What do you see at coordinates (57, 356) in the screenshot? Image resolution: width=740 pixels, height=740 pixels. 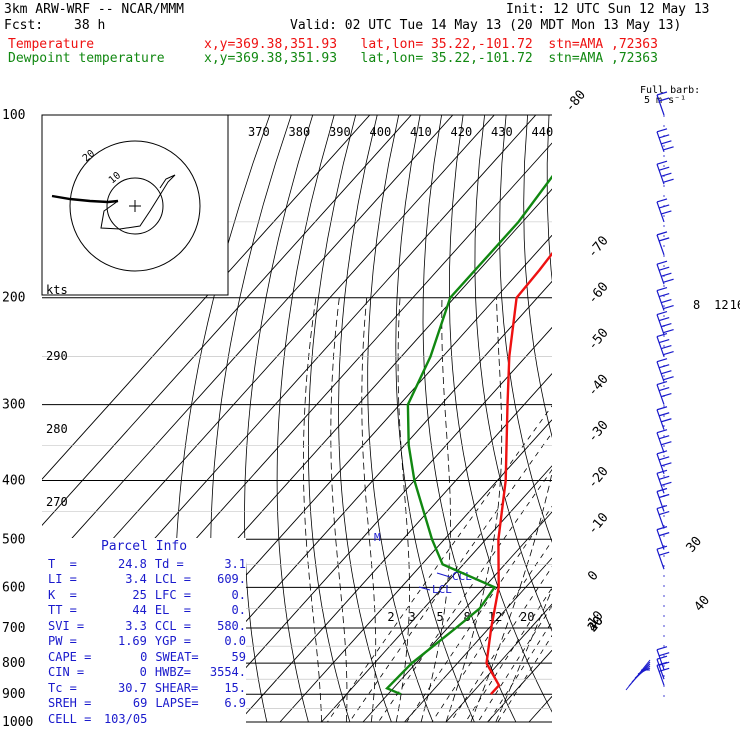 I see `theta-label: 290` at bounding box center [57, 356].